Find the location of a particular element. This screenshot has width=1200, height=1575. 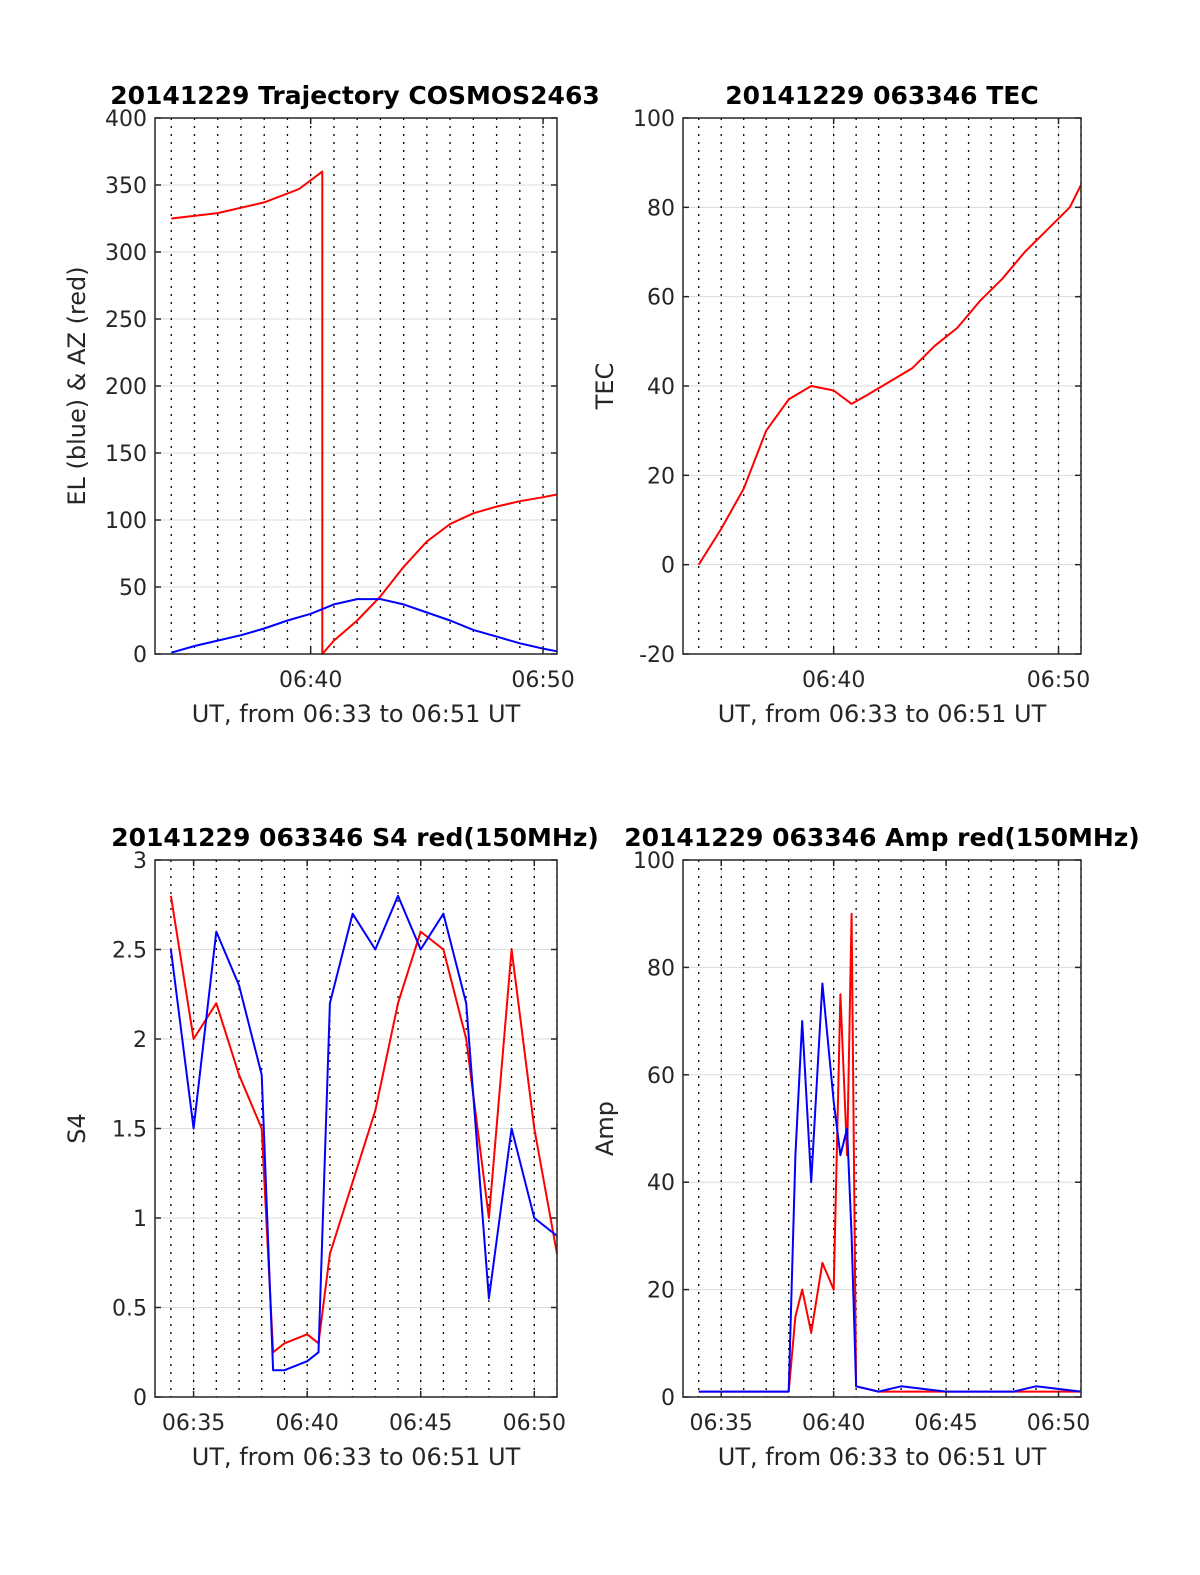

y-tick-label: 300 is located at coordinates (126, 253).